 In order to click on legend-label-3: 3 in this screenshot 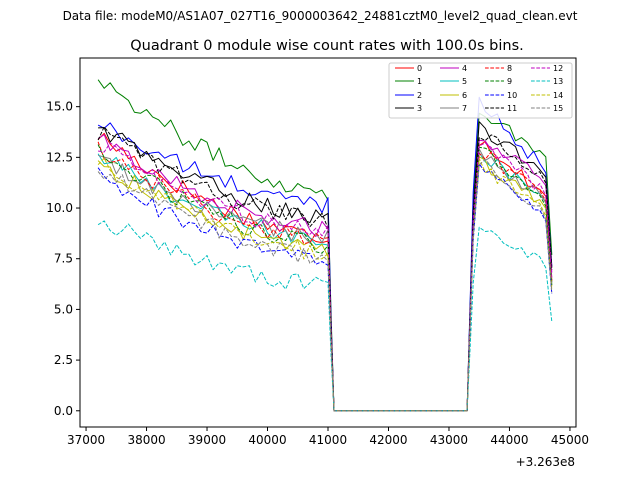, I will do `click(419, 108)`.